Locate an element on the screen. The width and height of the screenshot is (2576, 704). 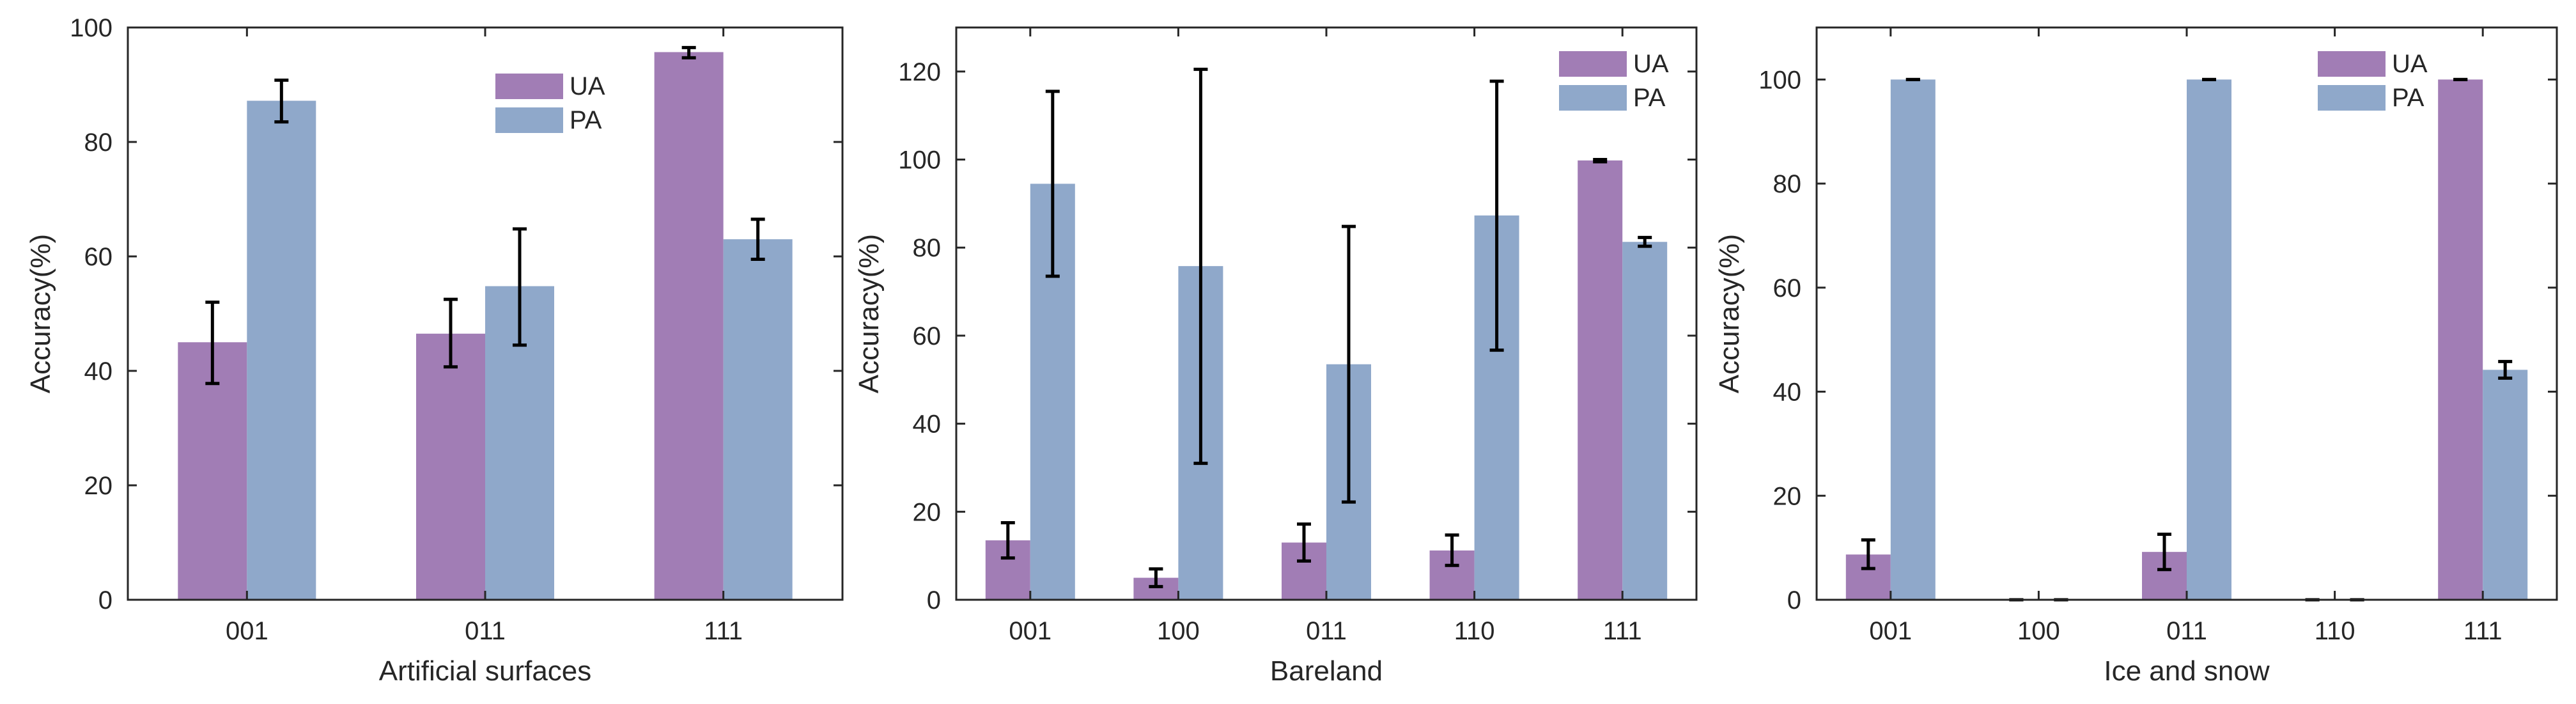
y-tick-label: 120 is located at coordinates (919, 72).